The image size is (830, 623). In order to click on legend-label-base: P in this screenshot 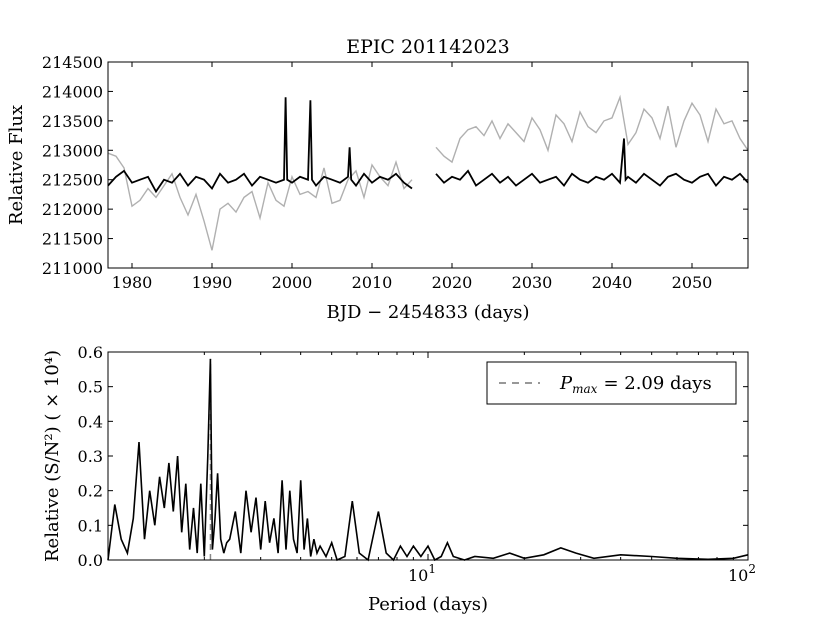, I will do `click(566, 383)`.